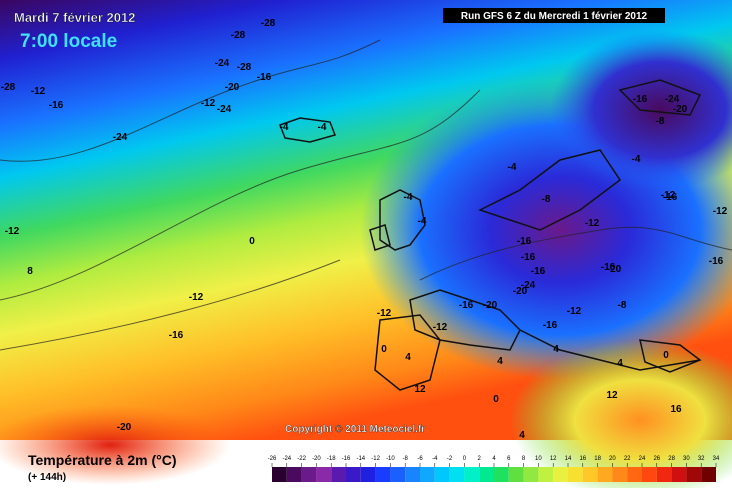 This screenshot has height=488, width=732. I want to click on temperature-label: 12, so click(420, 389).